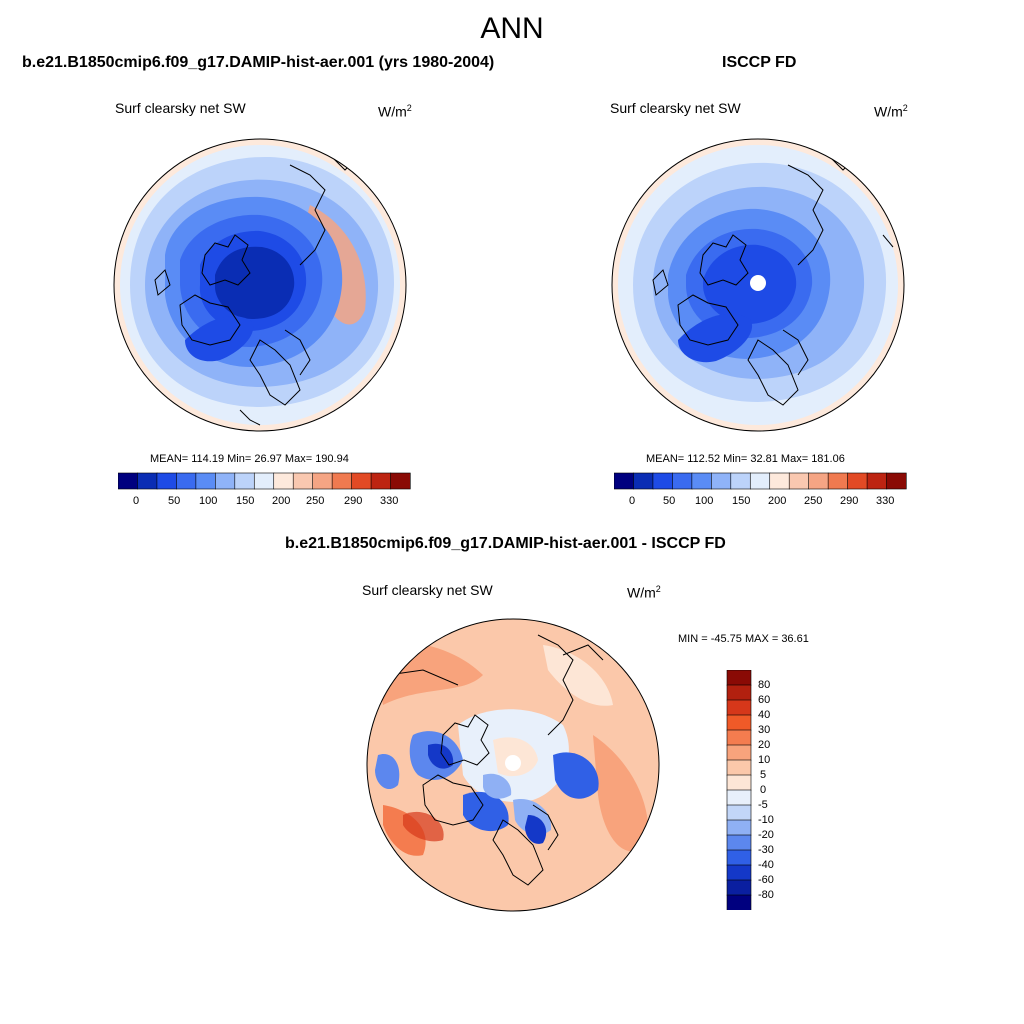  Describe the element at coordinates (427, 590) in the screenshot. I see `diff-variable-label: Surf clearsky net SW` at that location.